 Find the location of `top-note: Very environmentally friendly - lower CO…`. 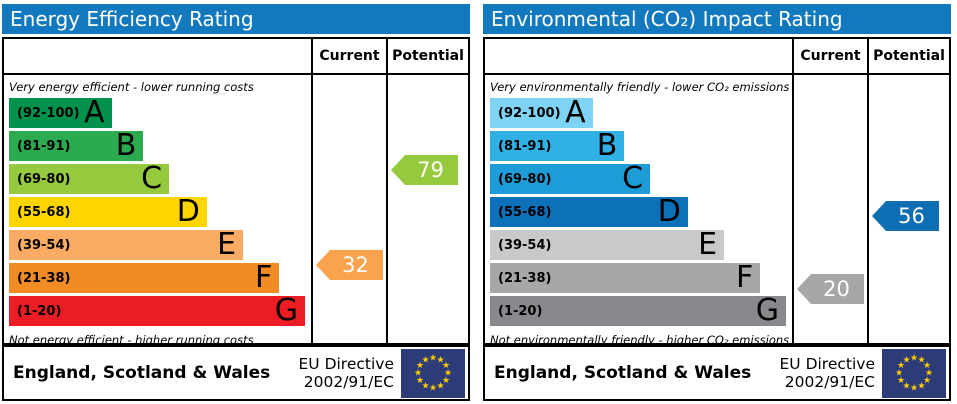

top-note: Very environmentally friendly - lower CO… is located at coordinates (640, 87).